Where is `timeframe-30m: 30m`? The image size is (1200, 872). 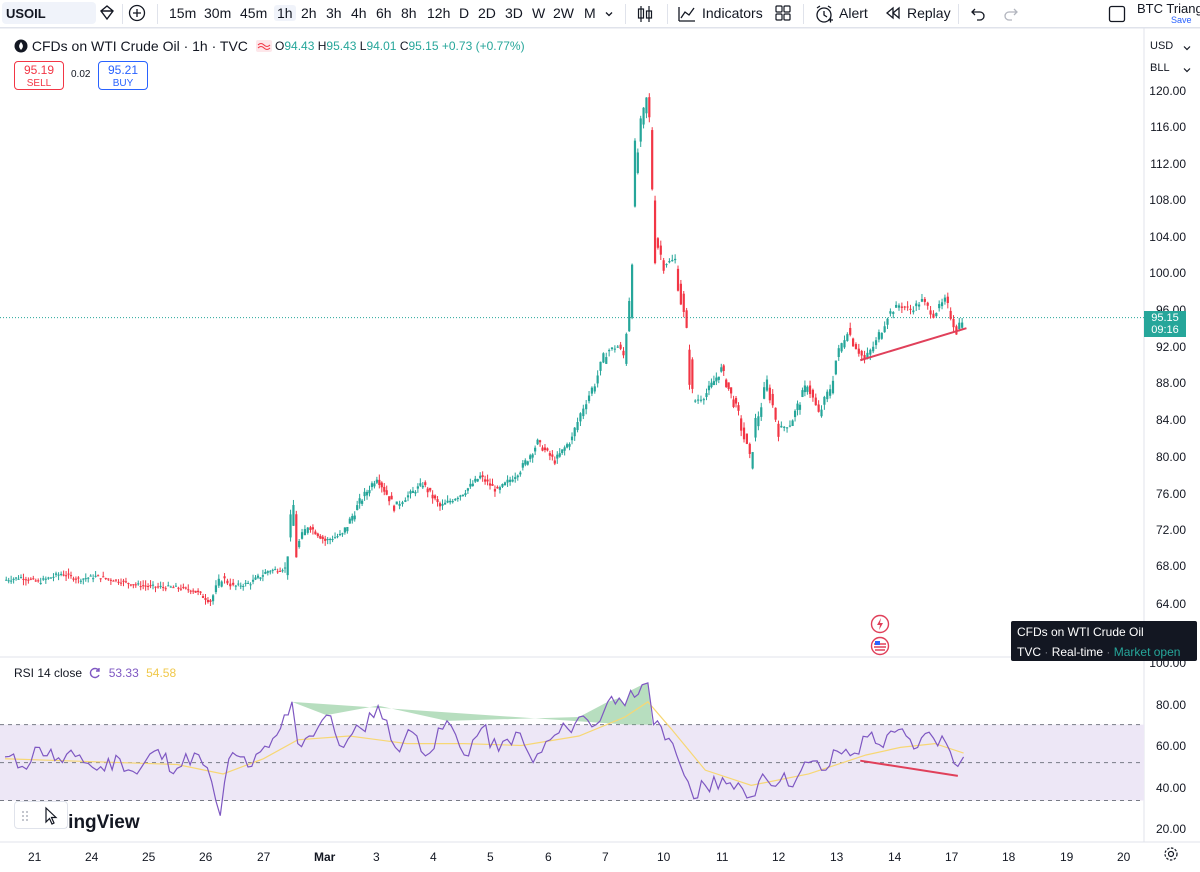 timeframe-30m: 30m is located at coordinates (218, 13).